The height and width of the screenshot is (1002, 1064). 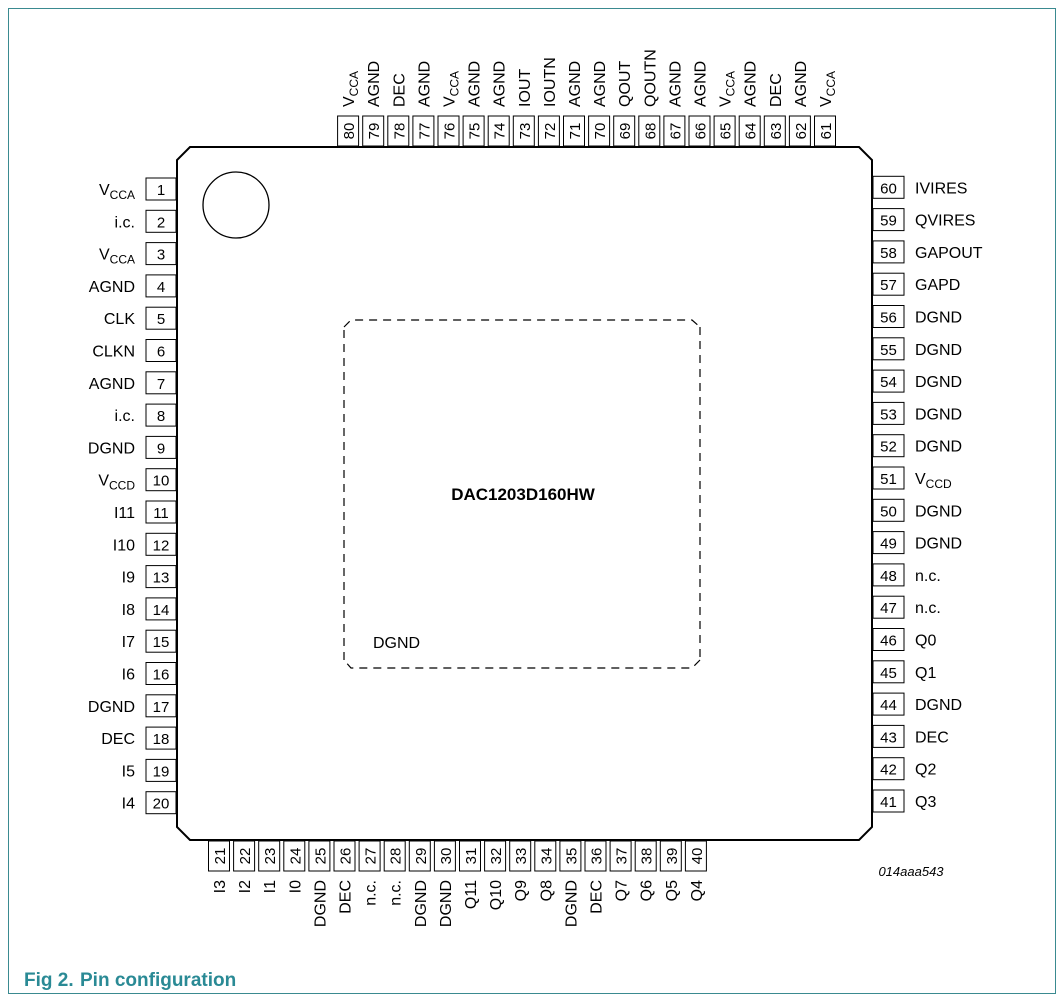 I want to click on pin-28: 28 n.c., so click(x=394, y=873).